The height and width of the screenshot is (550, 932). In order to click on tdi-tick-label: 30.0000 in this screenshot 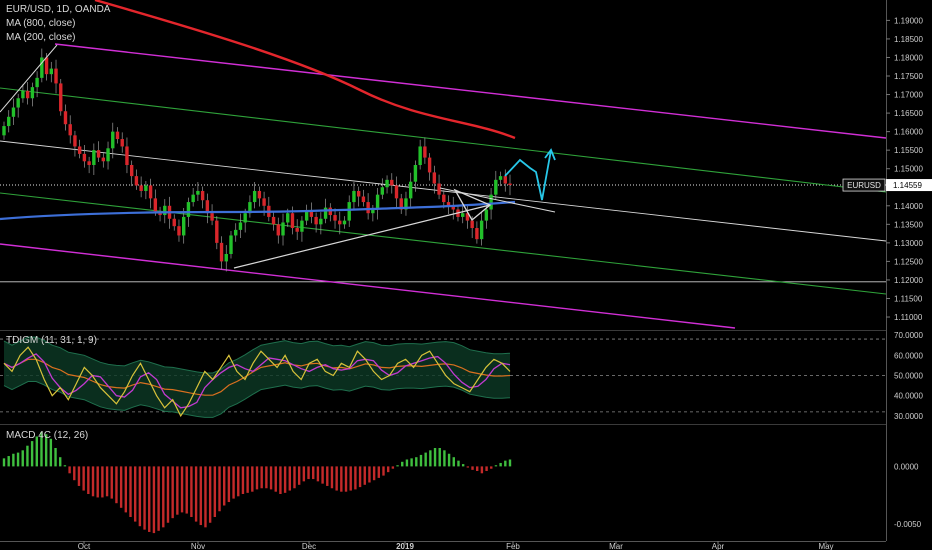, I will do `click(908, 416)`.